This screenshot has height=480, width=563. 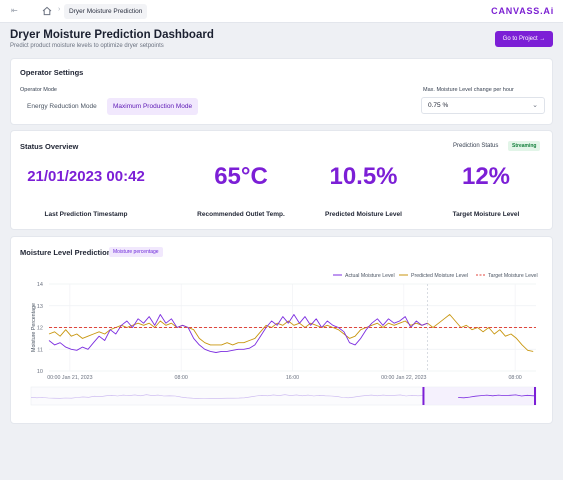 What do you see at coordinates (292, 378) in the screenshot?
I see `x-tick-label: 16:00` at bounding box center [292, 378].